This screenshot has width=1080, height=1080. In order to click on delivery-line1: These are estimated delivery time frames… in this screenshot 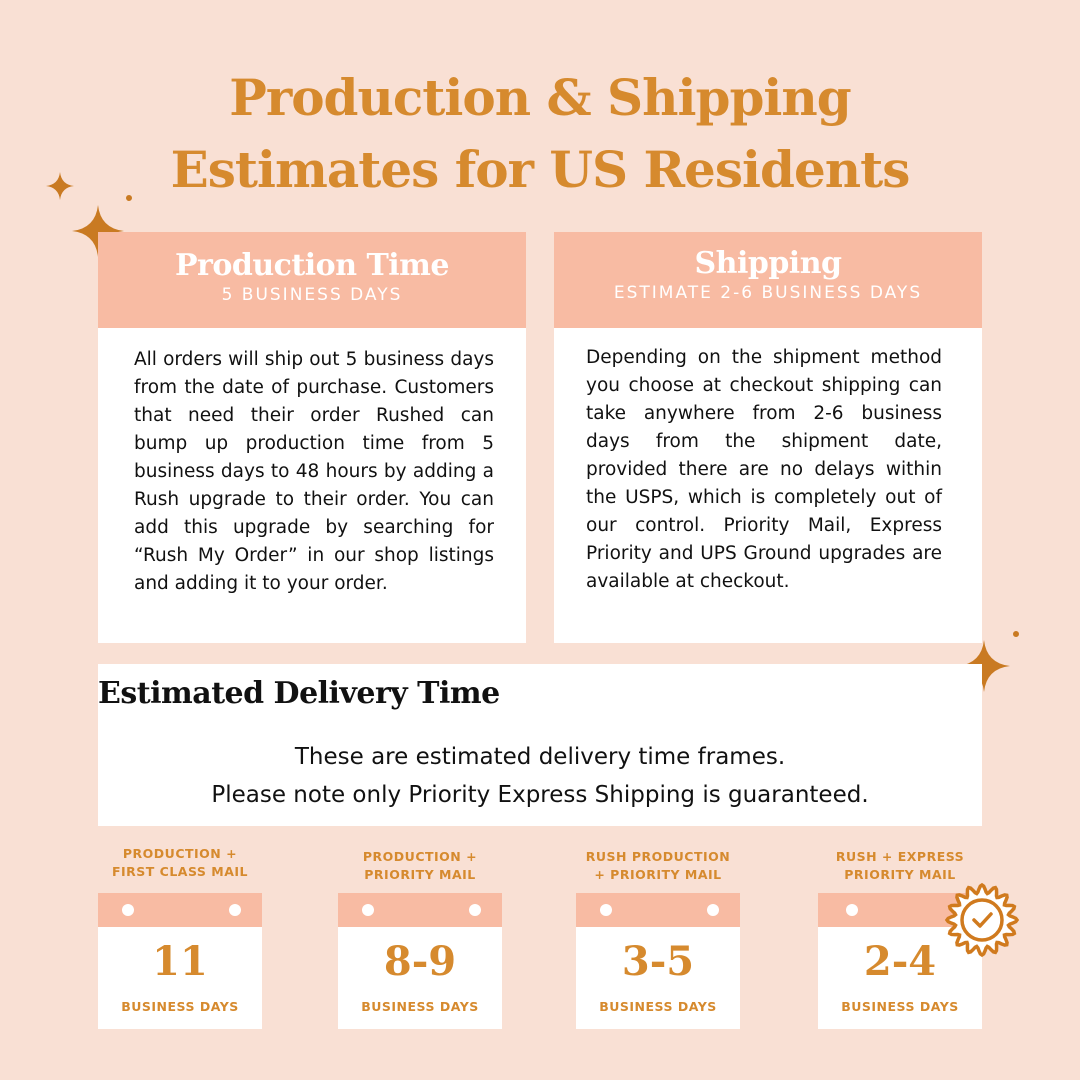, I will do `click(540, 757)`.